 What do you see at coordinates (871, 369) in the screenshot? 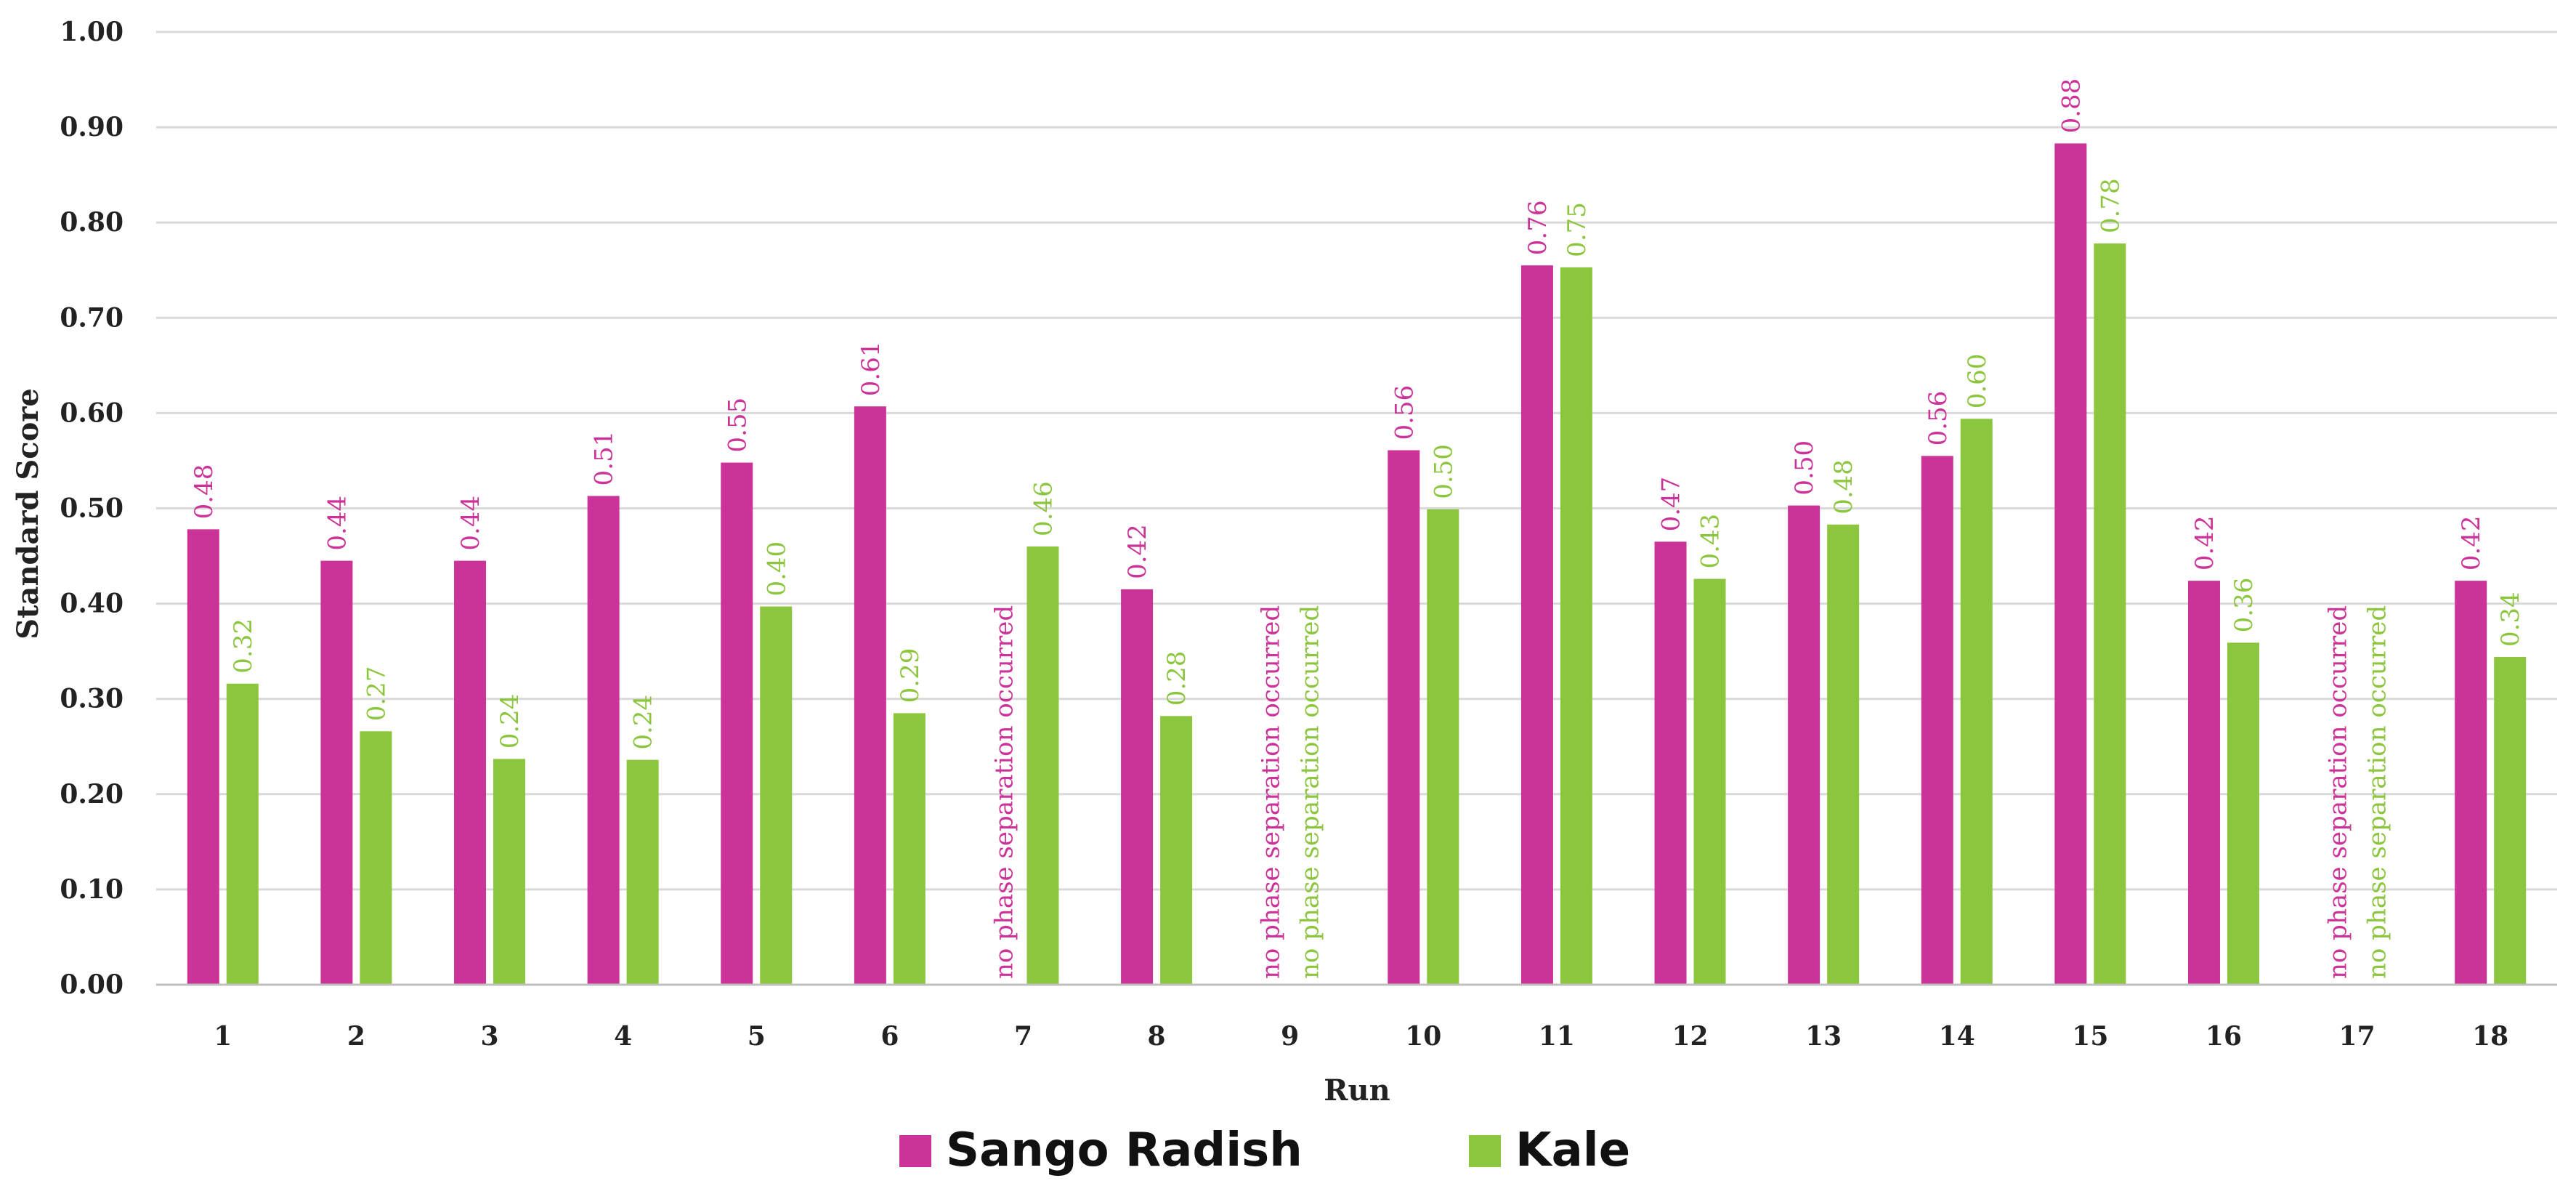
I see `data-label-sango-radish: 0.61` at bounding box center [871, 369].